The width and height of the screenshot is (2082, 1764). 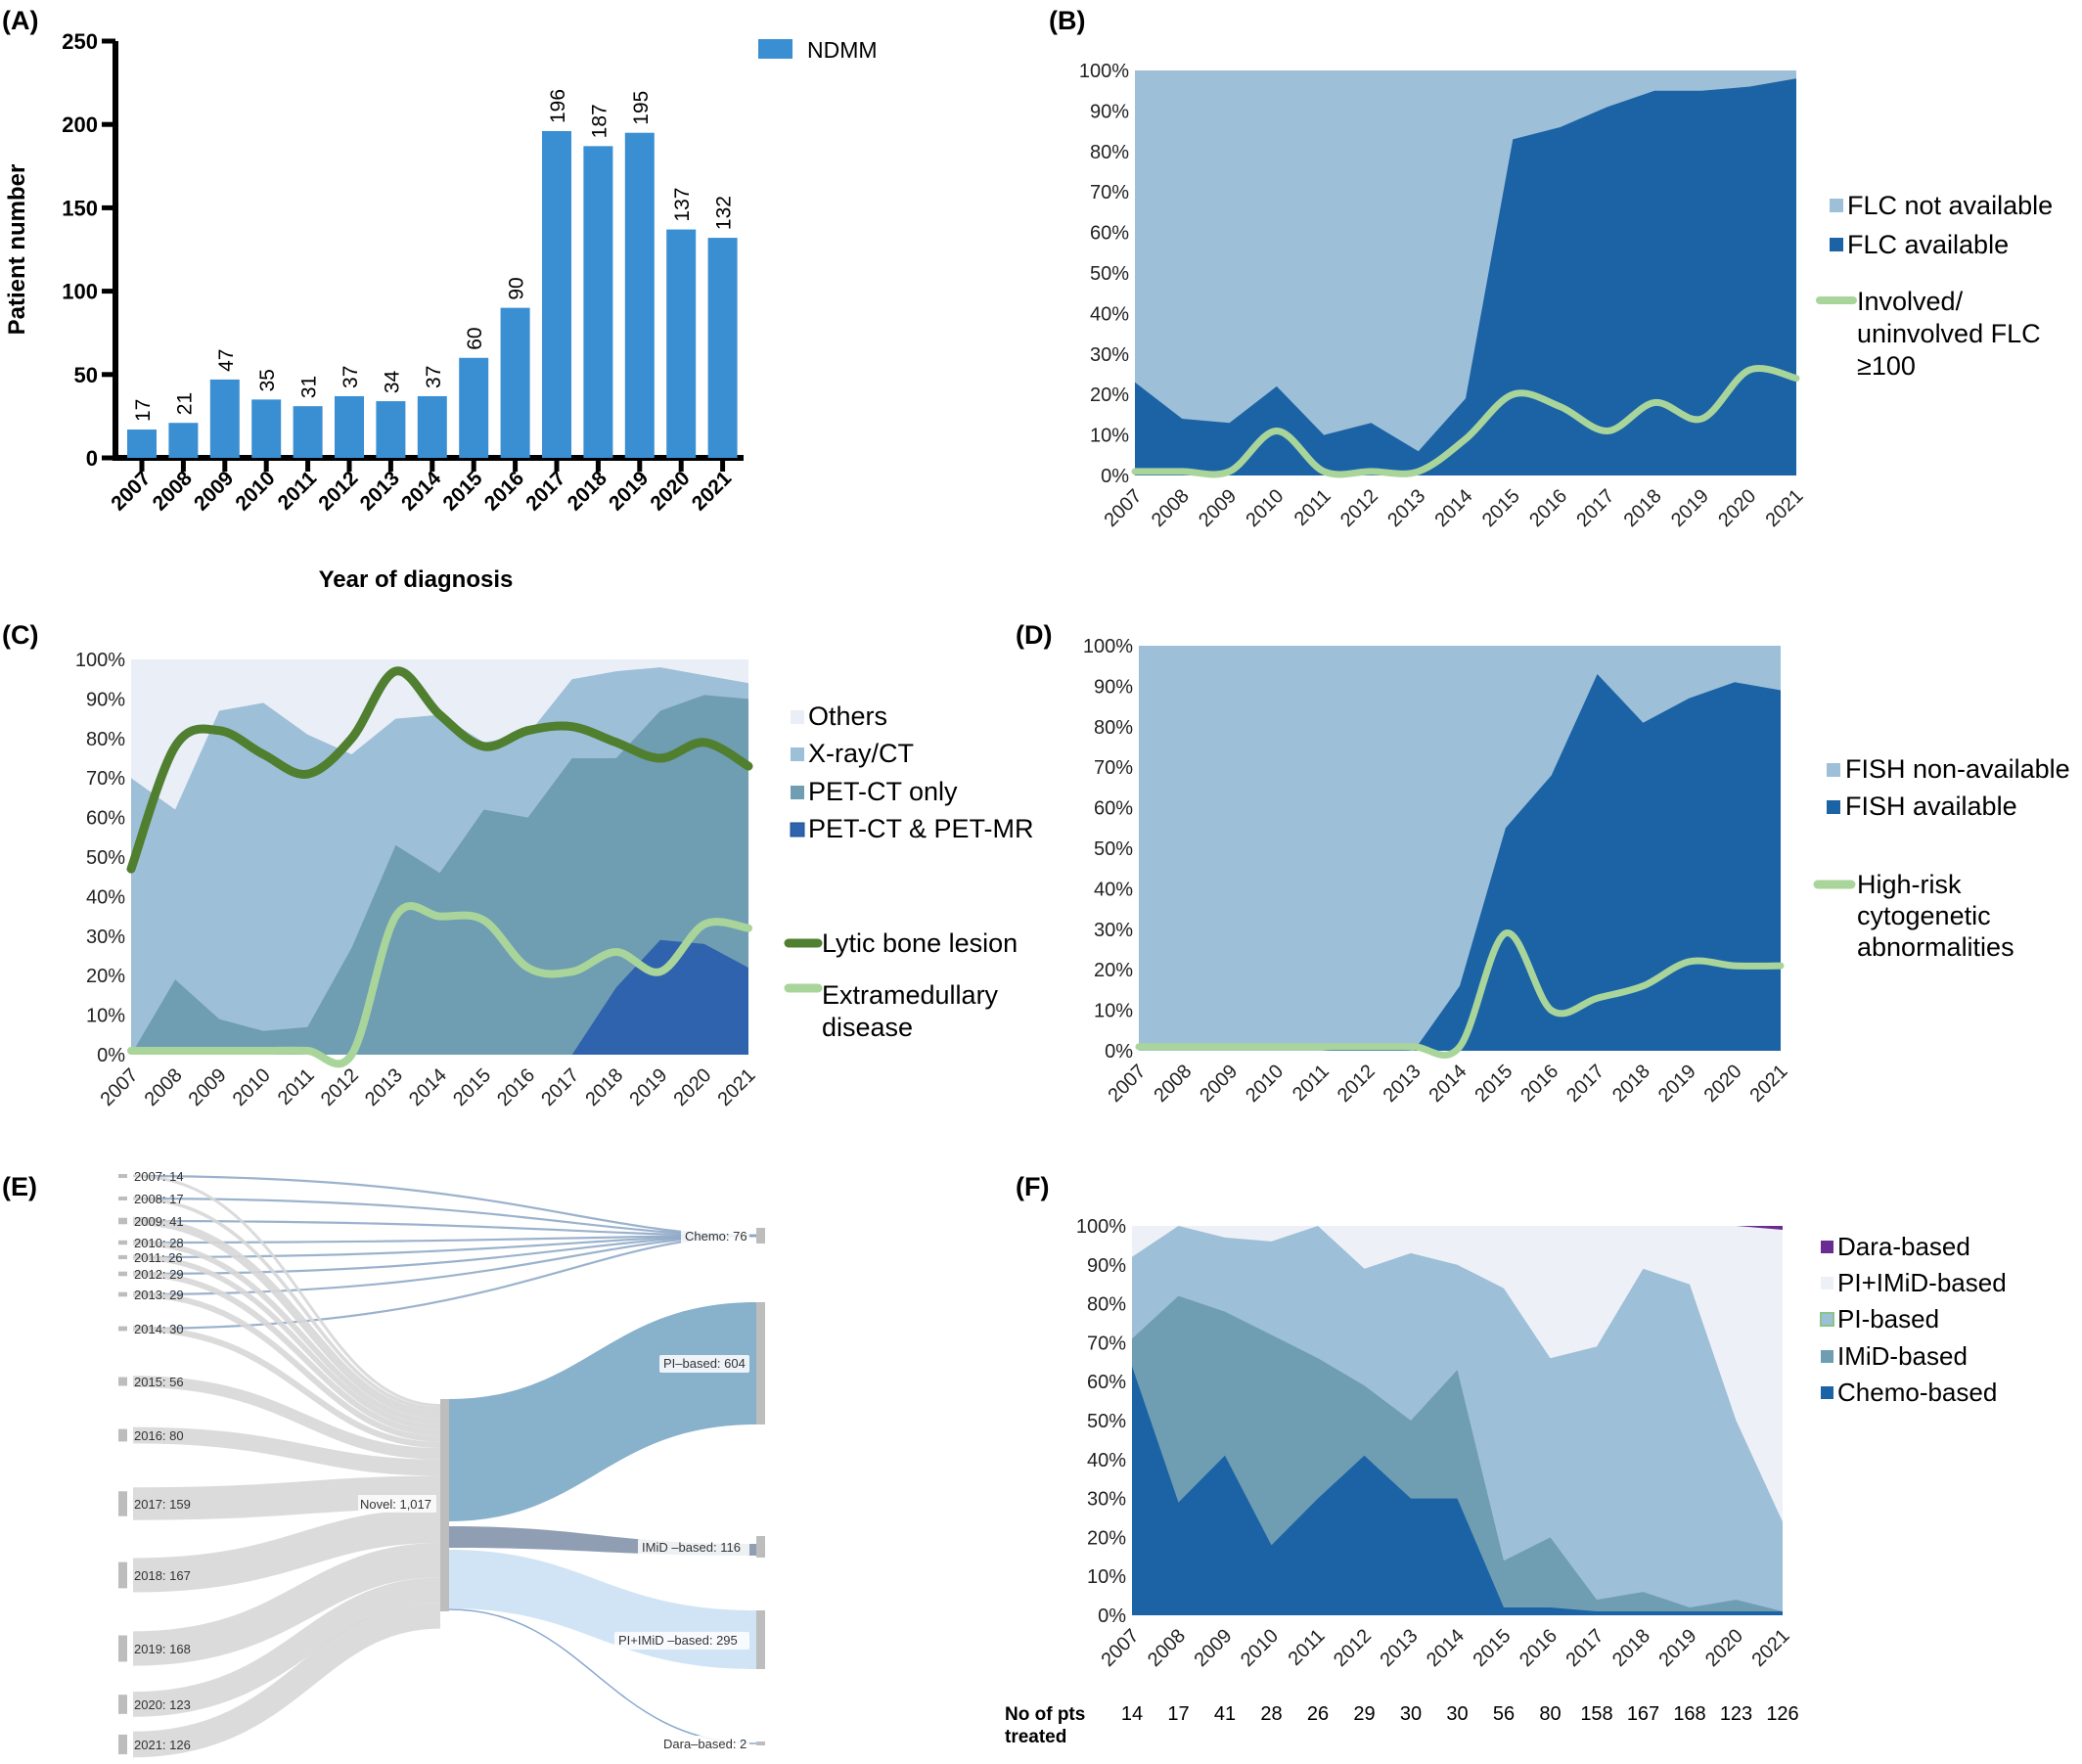 I want to click on treated-count: 158, so click(x=1596, y=1714).